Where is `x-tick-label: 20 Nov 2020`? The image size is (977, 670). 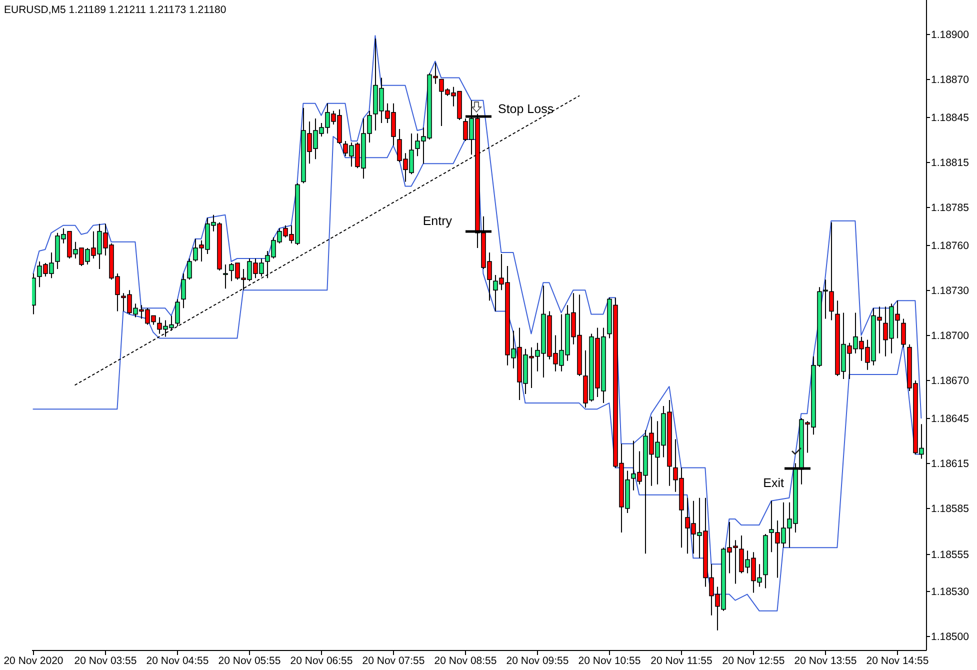 x-tick-label: 20 Nov 2020 is located at coordinates (34, 661).